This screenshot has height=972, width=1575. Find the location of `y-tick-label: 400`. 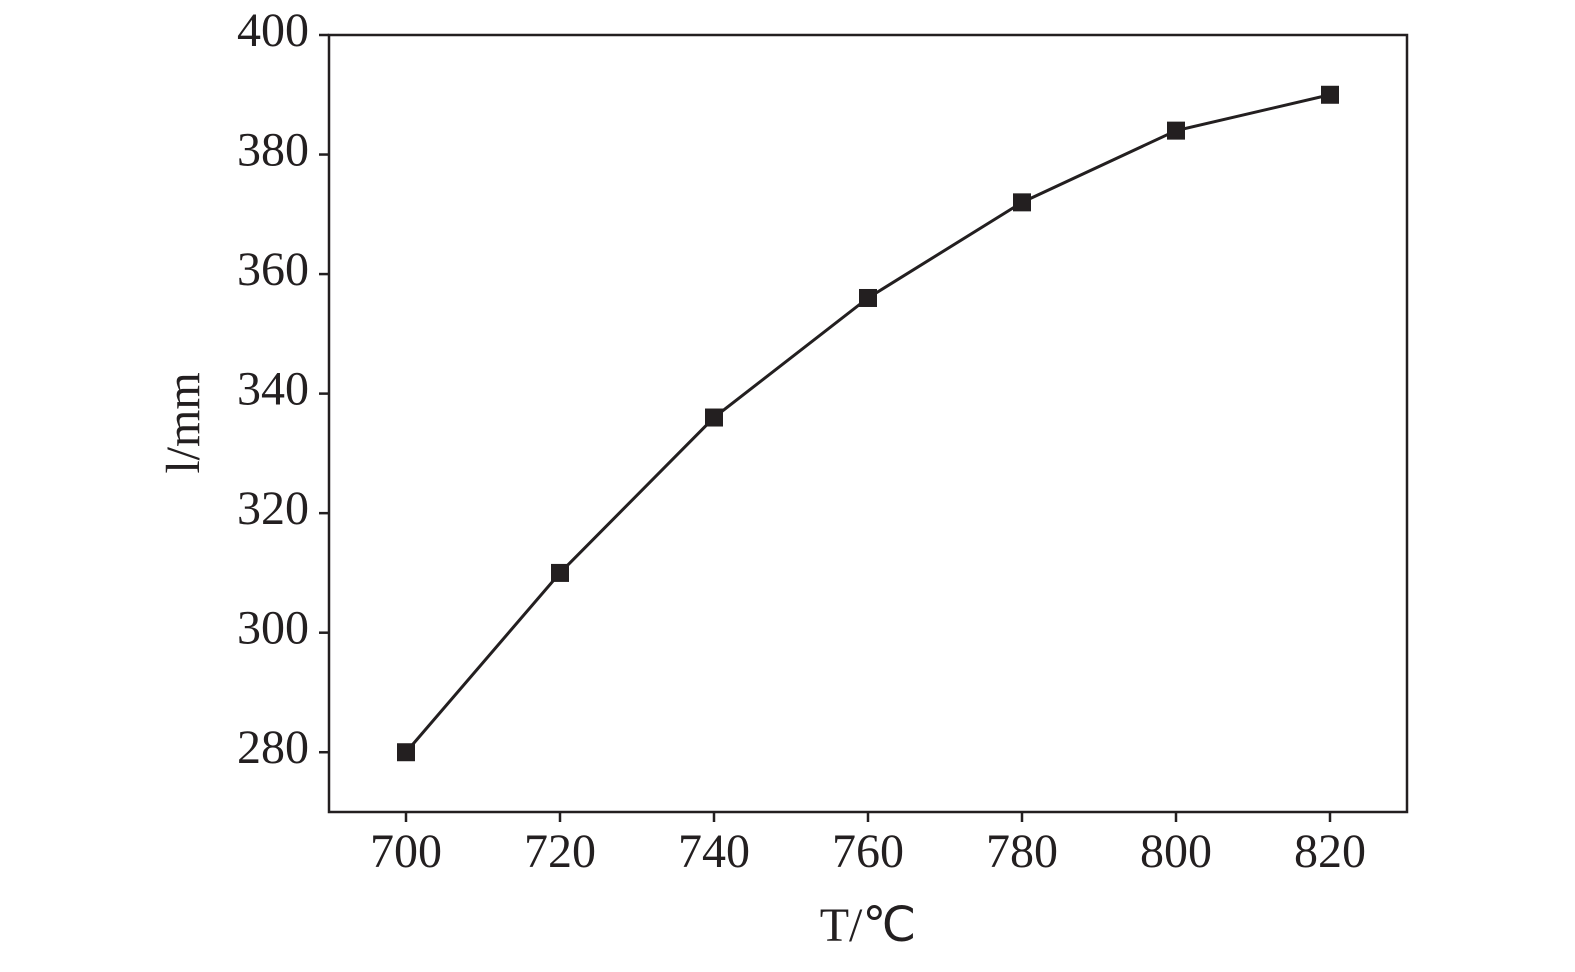

y-tick-label: 400 is located at coordinates (273, 30).